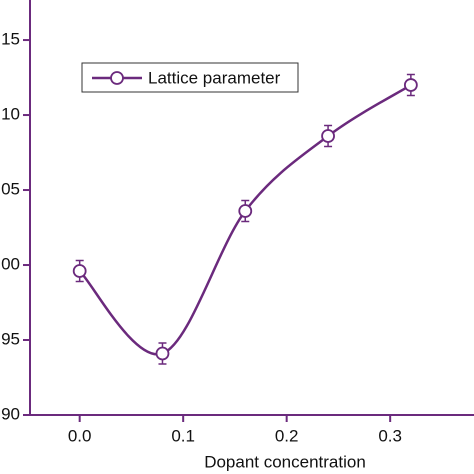 This screenshot has width=474, height=474. What do you see at coordinates (10, 413) in the screenshot?
I see `y-tick-label: 90` at bounding box center [10, 413].